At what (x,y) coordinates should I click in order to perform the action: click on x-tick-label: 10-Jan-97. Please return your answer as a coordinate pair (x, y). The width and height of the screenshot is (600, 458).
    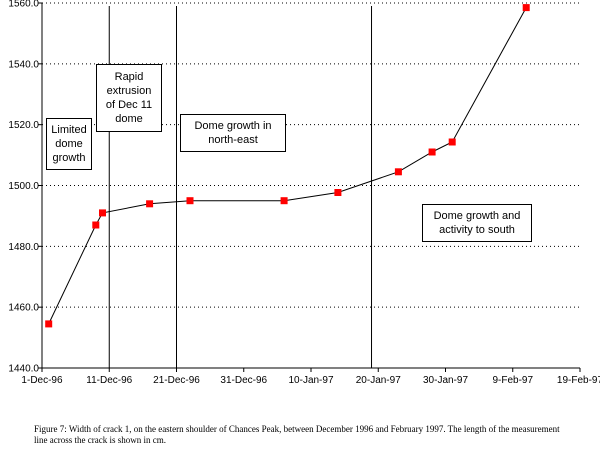
    Looking at the image, I should click on (310, 380).